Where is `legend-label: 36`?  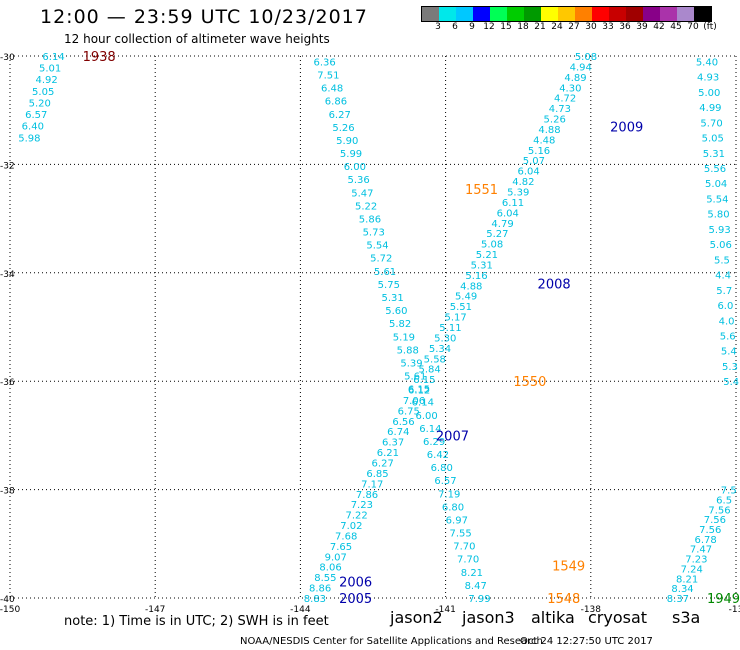
legend-label: 36 is located at coordinates (625, 27).